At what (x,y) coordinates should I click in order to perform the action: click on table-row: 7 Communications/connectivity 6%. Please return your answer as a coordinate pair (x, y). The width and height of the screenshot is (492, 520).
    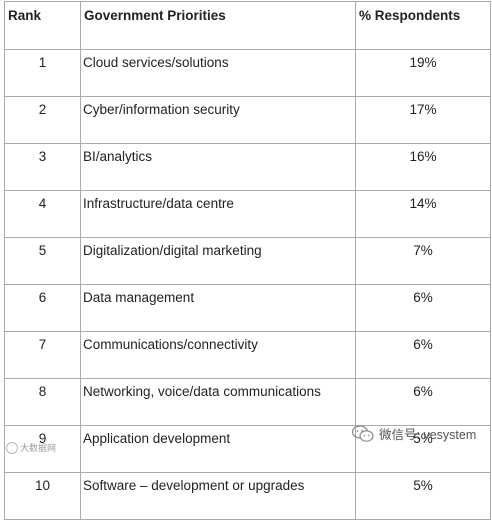
    Looking at the image, I should click on (247, 355).